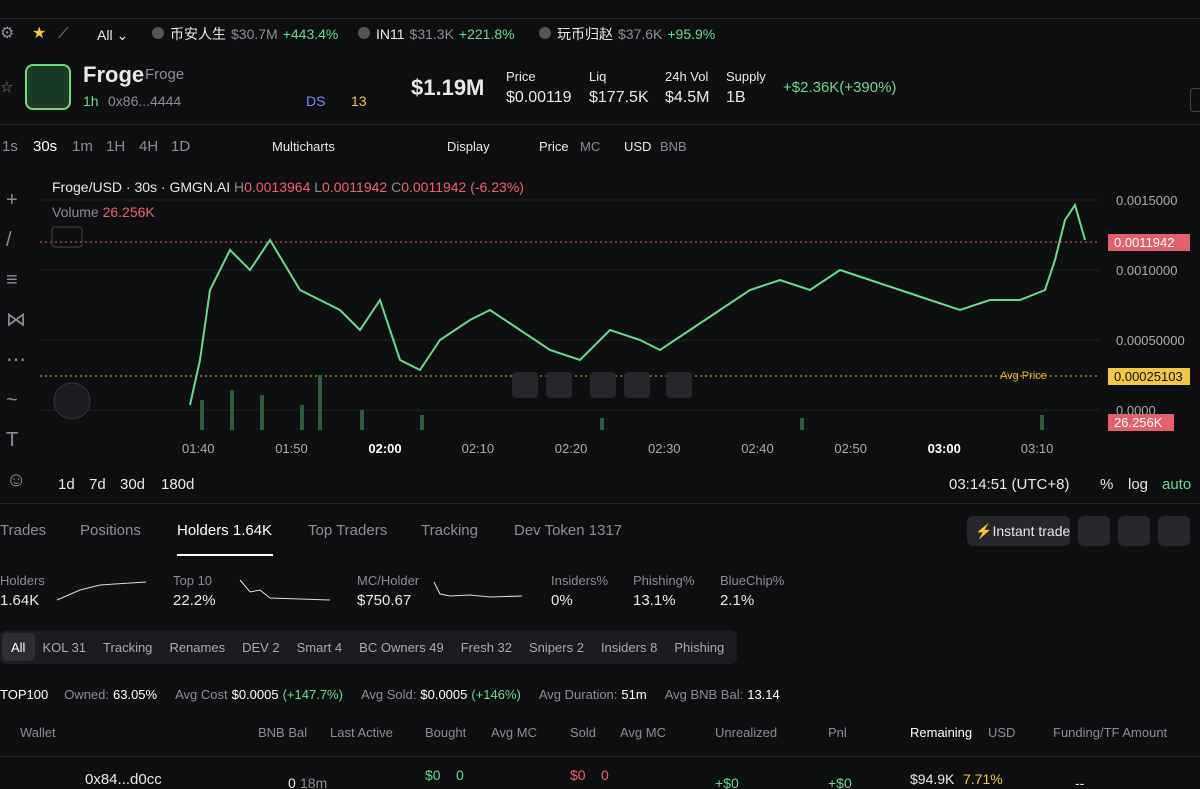 This screenshot has width=1200, height=789. What do you see at coordinates (1138, 484) in the screenshot?
I see `log-toggle: log` at bounding box center [1138, 484].